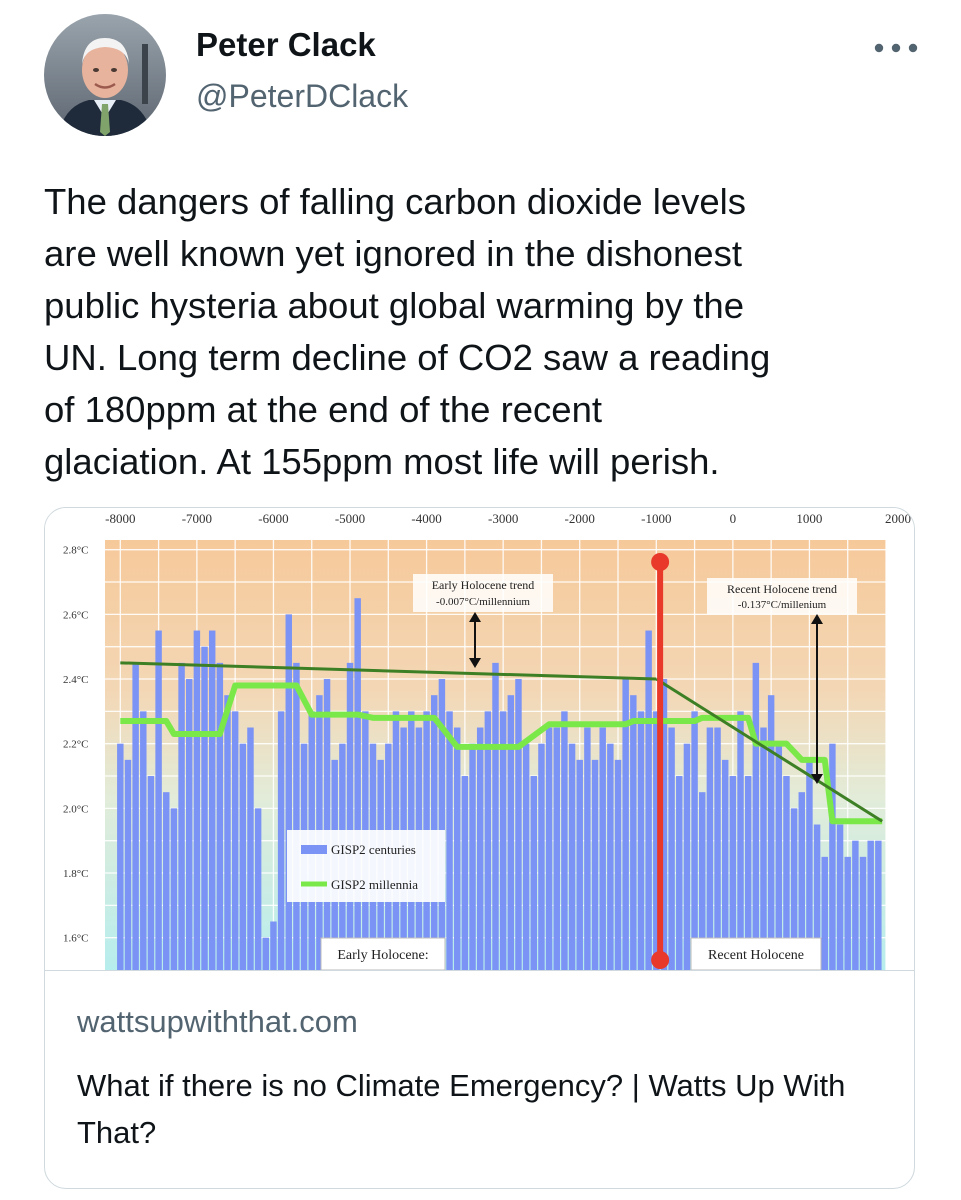 This screenshot has height=1200, width=961. What do you see at coordinates (373, 849) in the screenshot?
I see `legend-label-centuries: GISP2 centuries` at bounding box center [373, 849].